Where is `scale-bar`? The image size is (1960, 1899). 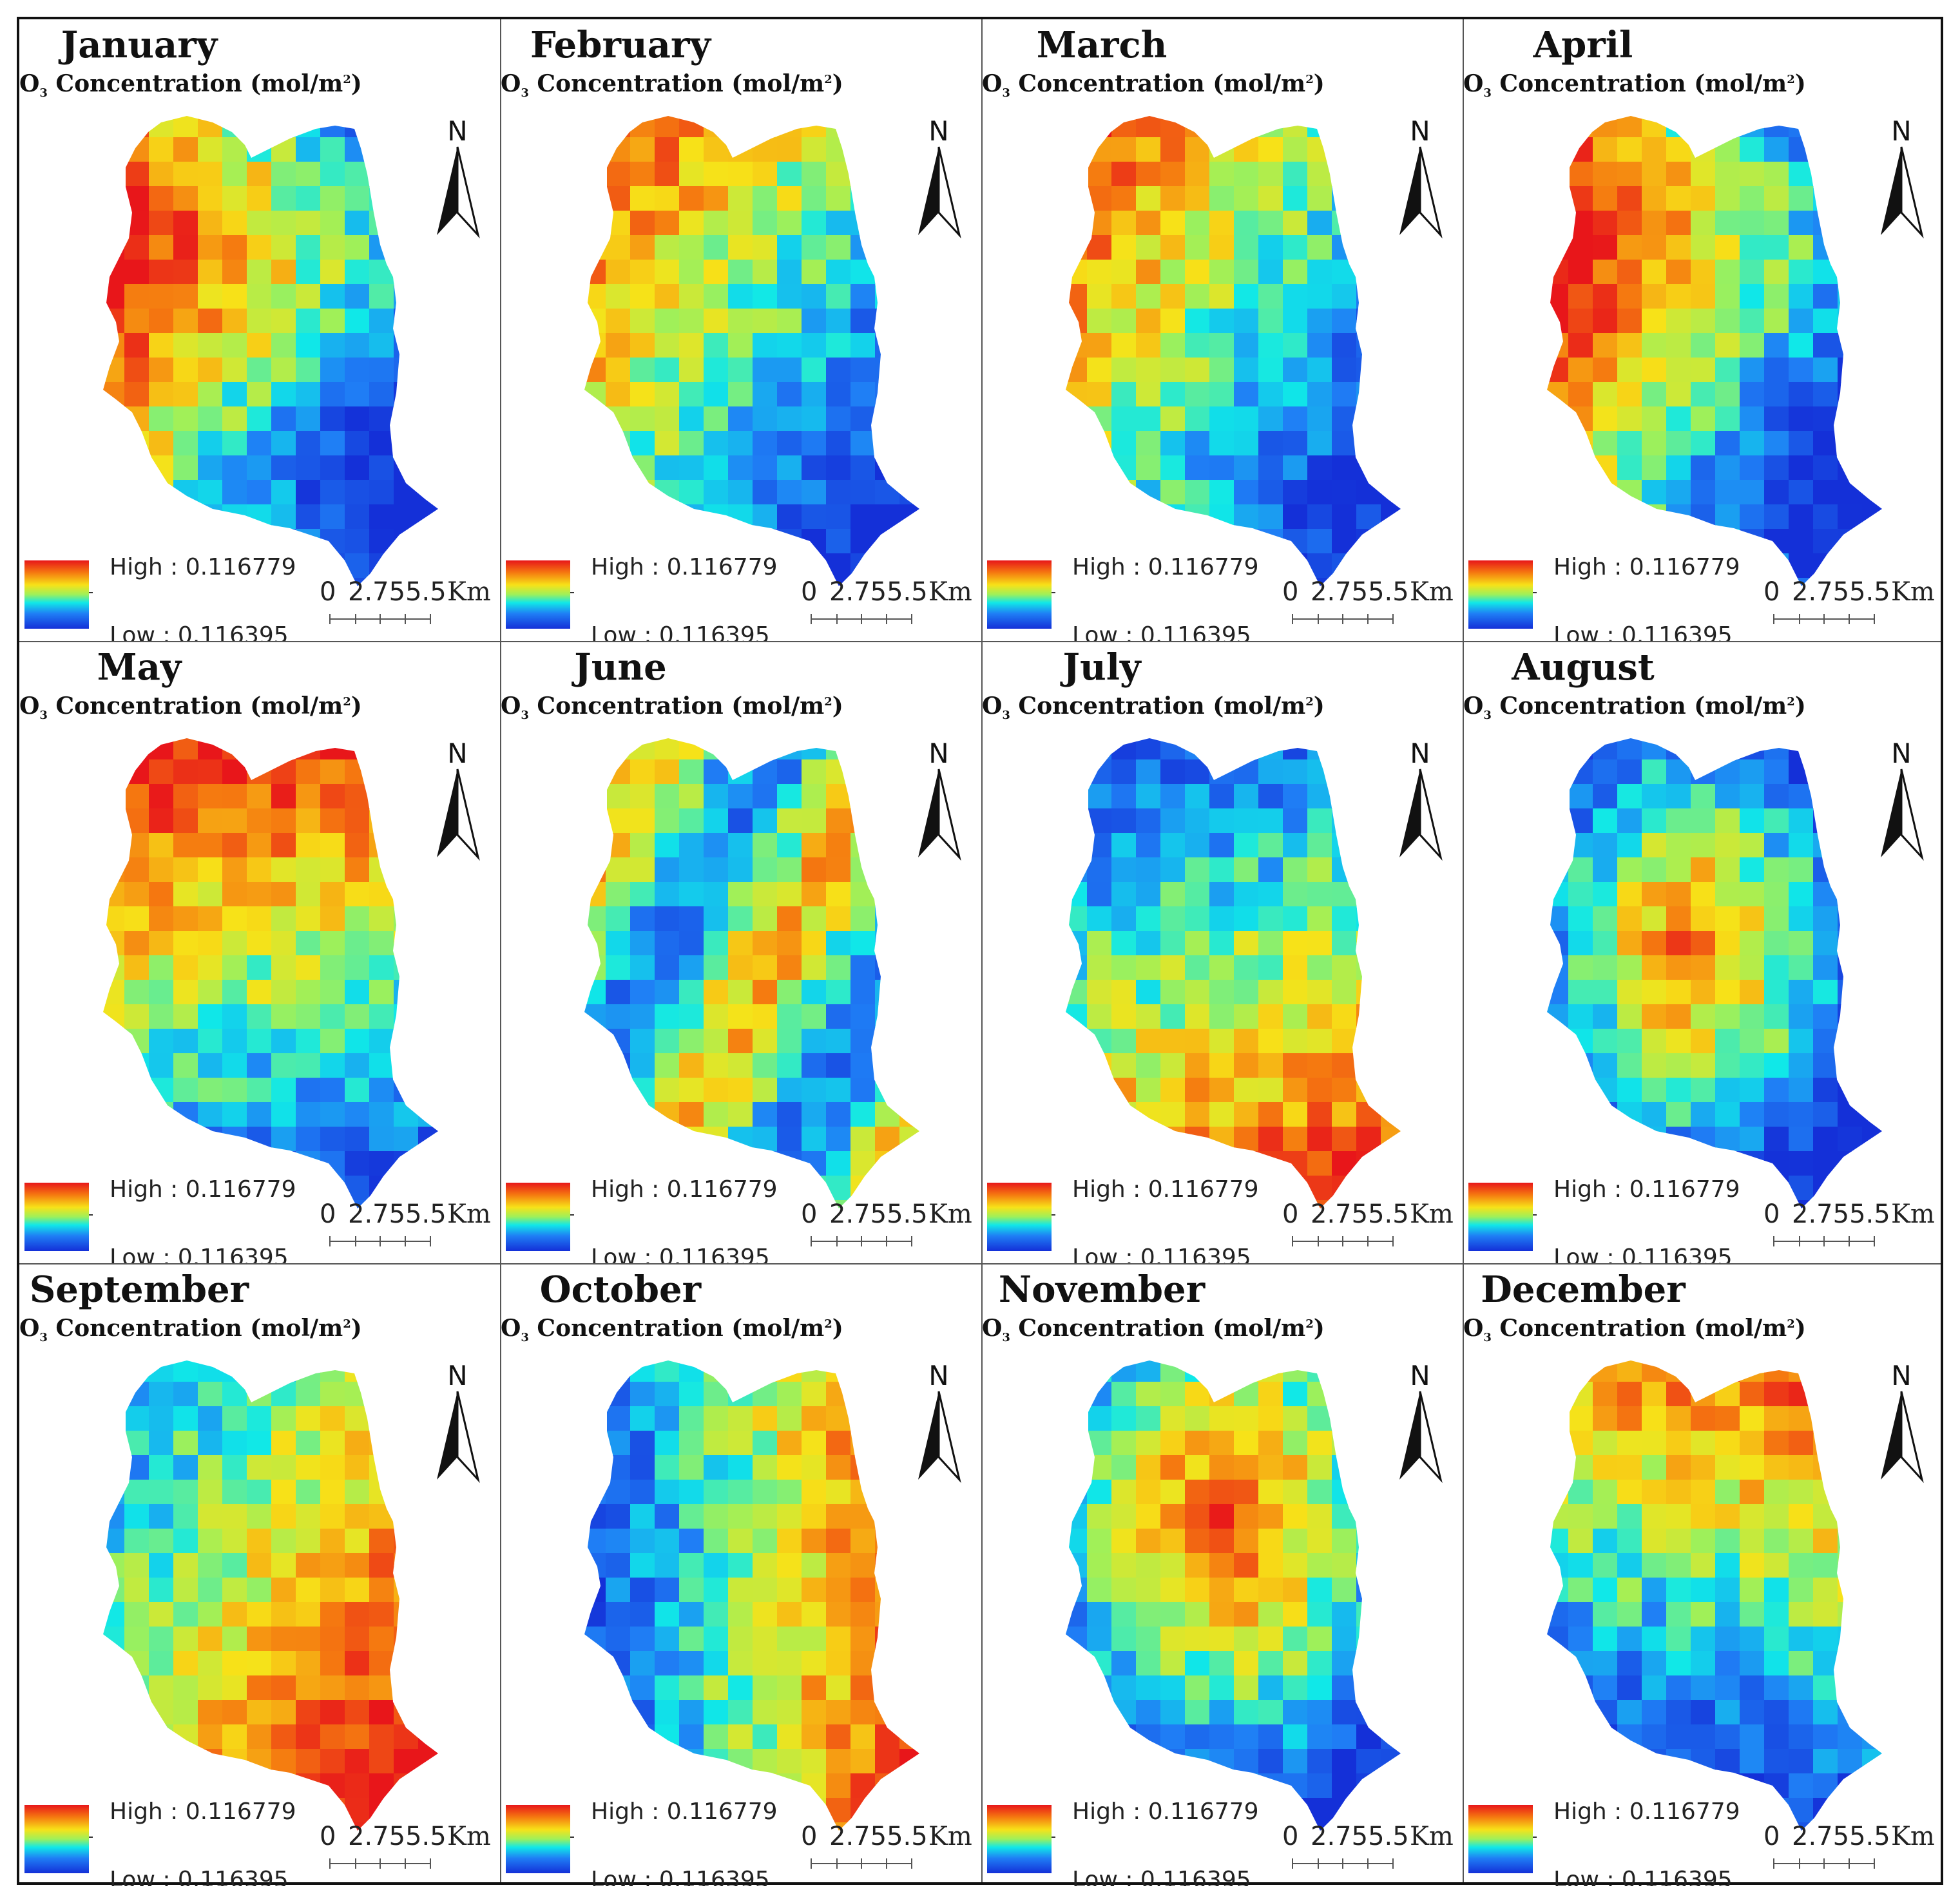 scale-bar is located at coordinates (1824, 1863).